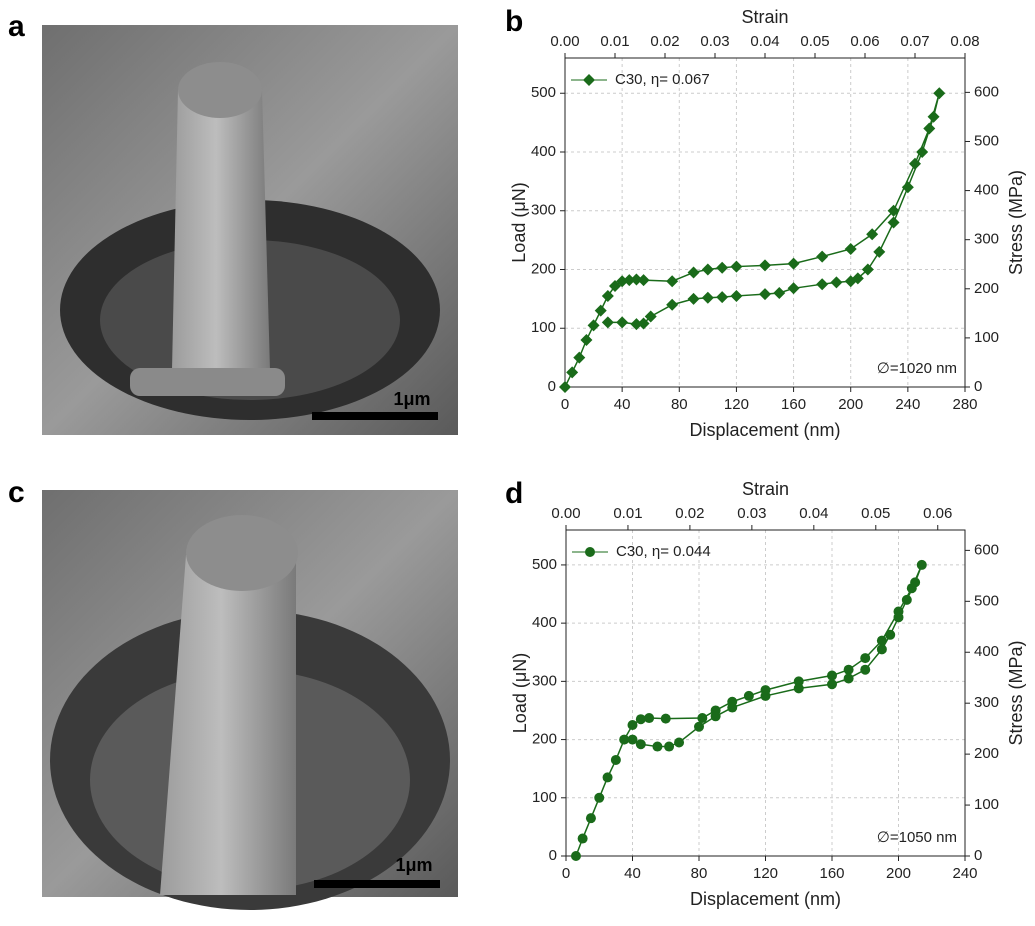 This screenshot has height=926, width=1035. I want to click on y2-tick-label: 400, so click(986, 190).